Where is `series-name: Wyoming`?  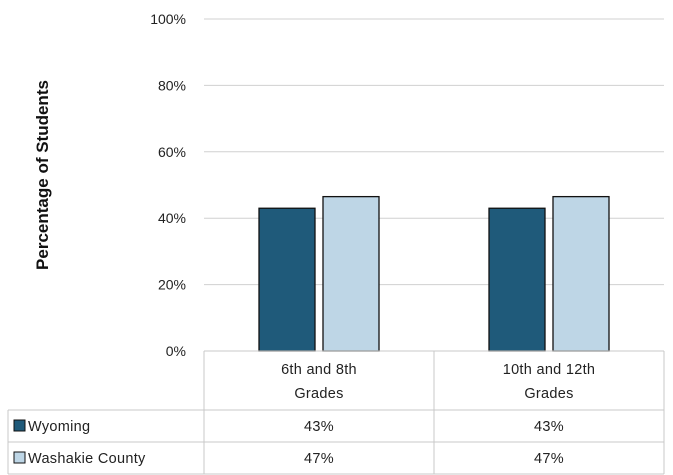 series-name: Wyoming is located at coordinates (59, 427).